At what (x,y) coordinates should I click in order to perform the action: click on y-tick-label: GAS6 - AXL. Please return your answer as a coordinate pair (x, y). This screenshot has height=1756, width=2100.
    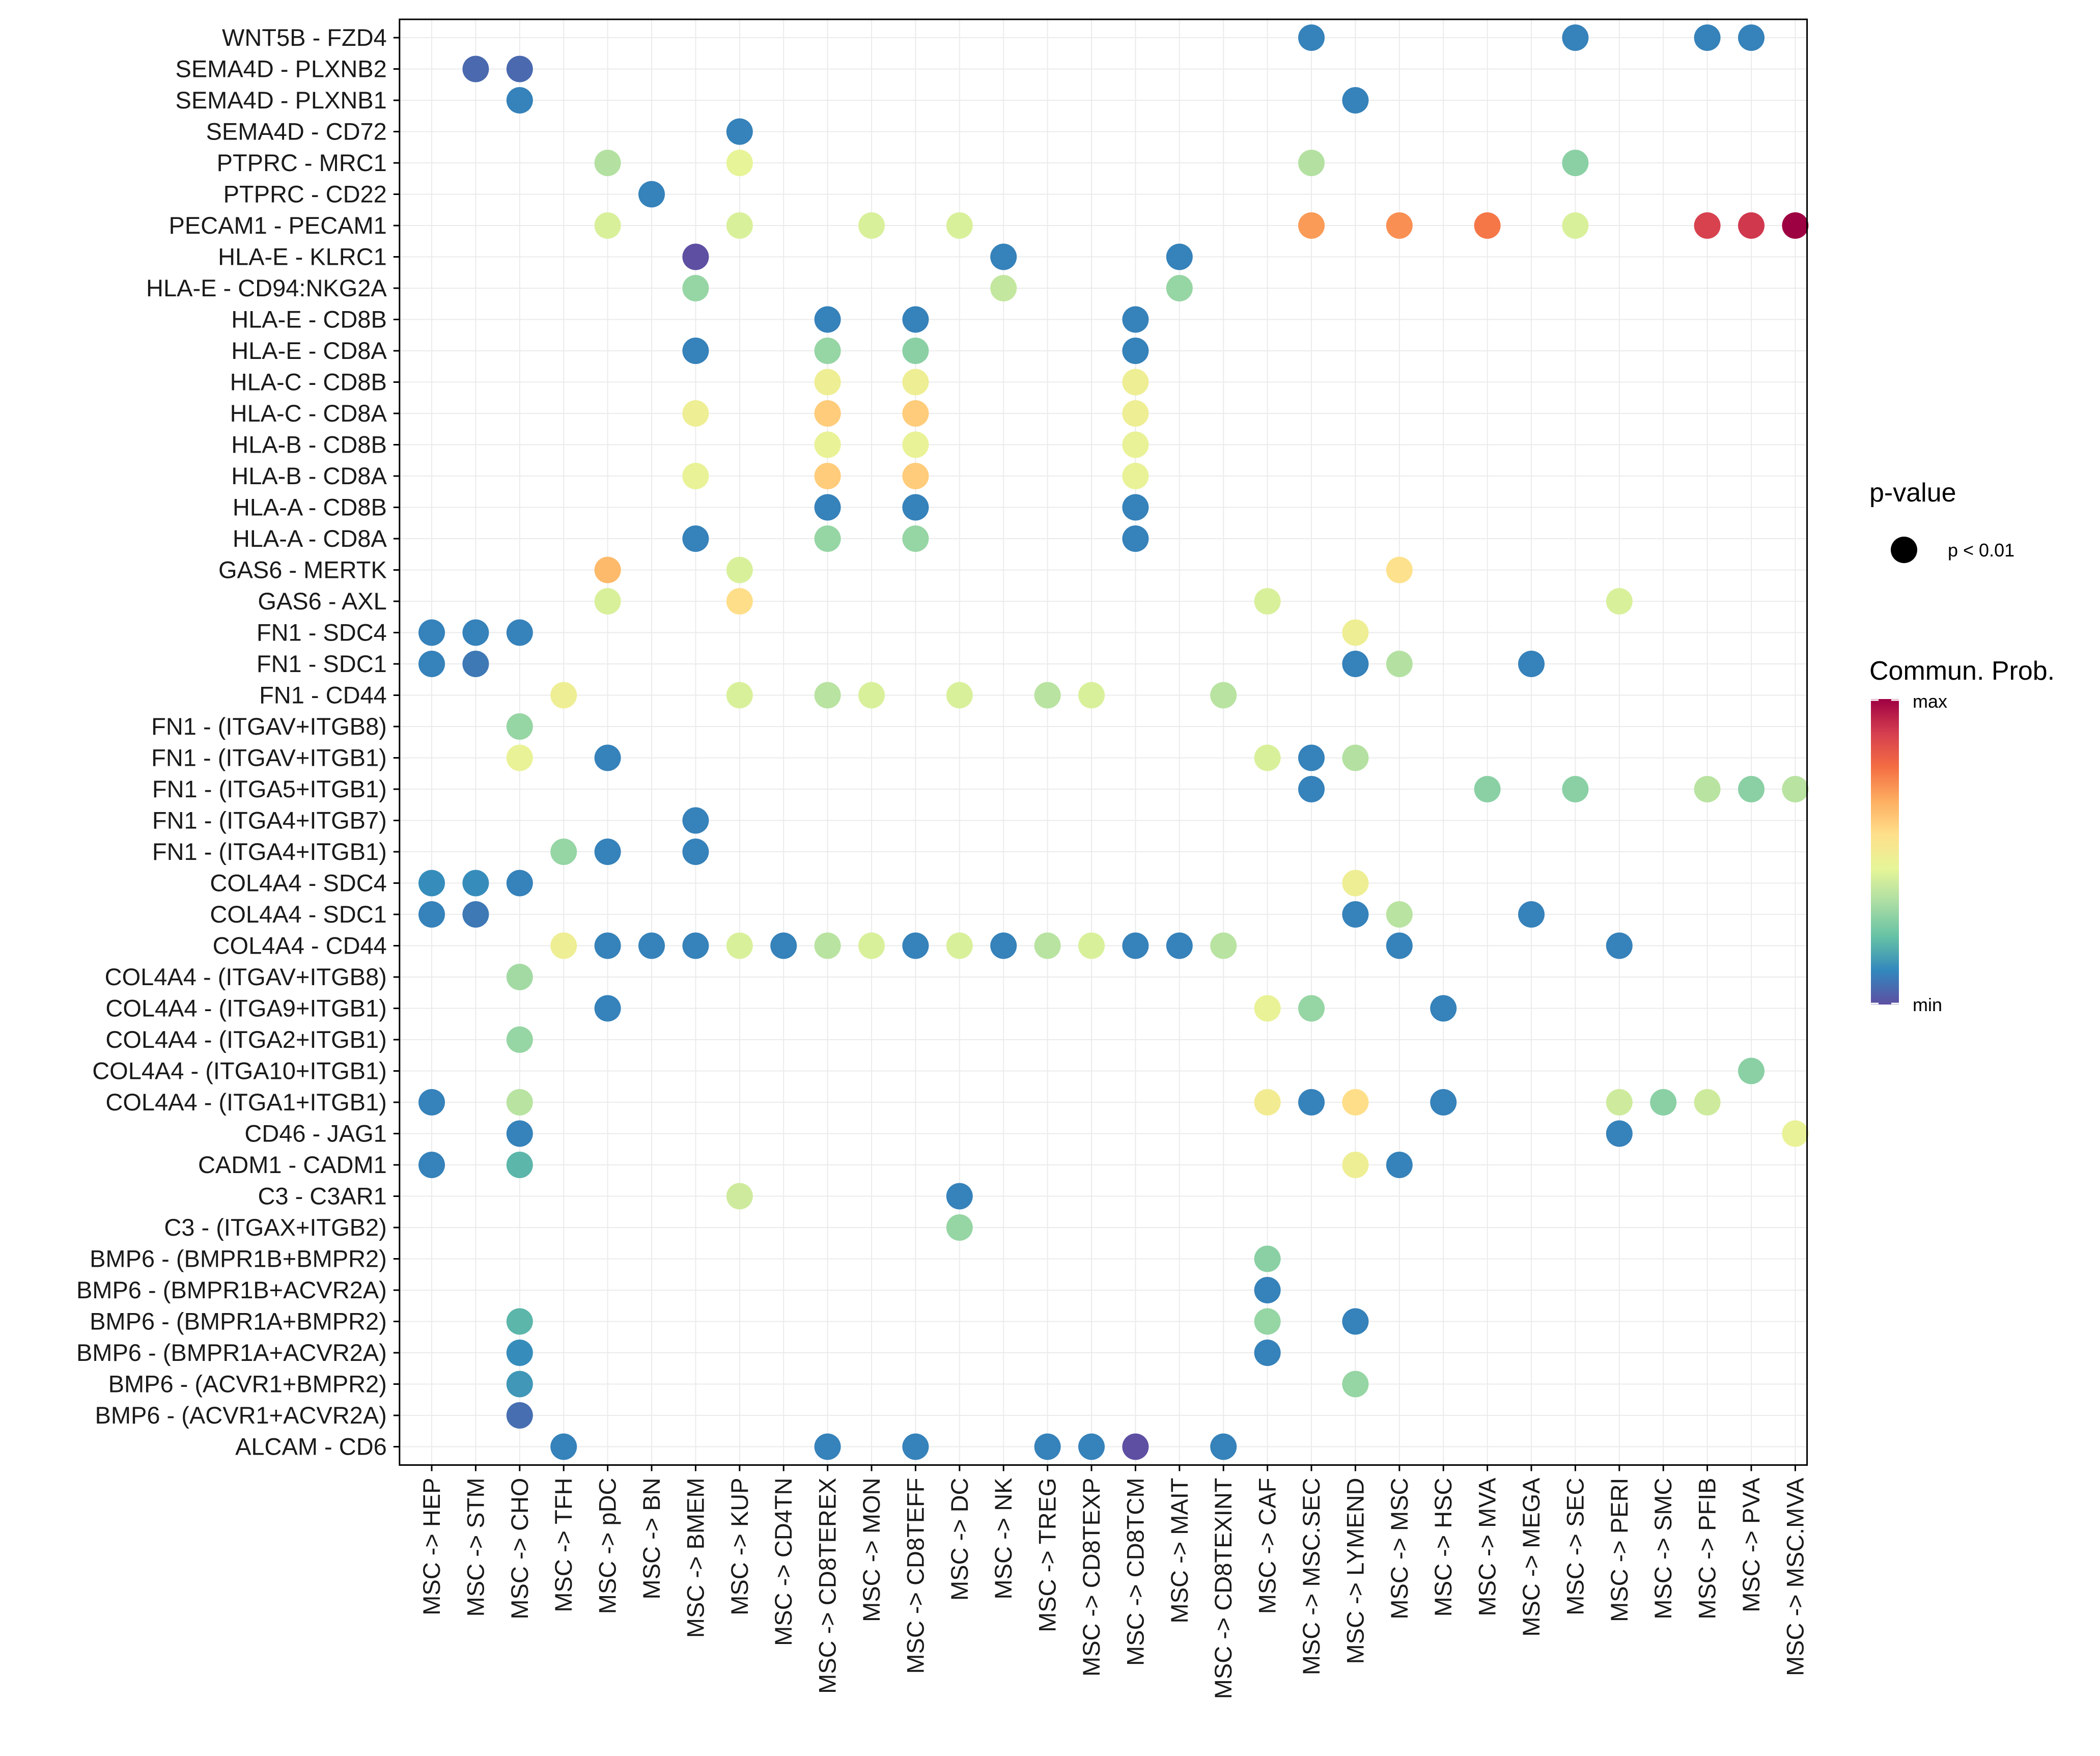
    Looking at the image, I should click on (322, 602).